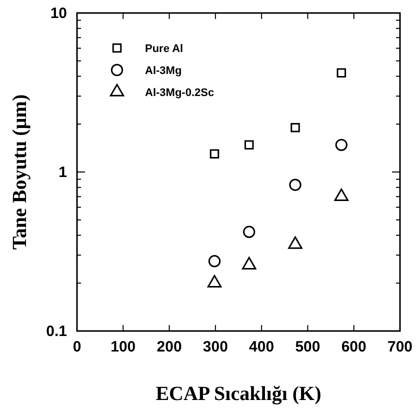 The height and width of the screenshot is (413, 416). Describe the element at coordinates (62, 172) in the screenshot. I see `y-tick-label: 1` at that location.